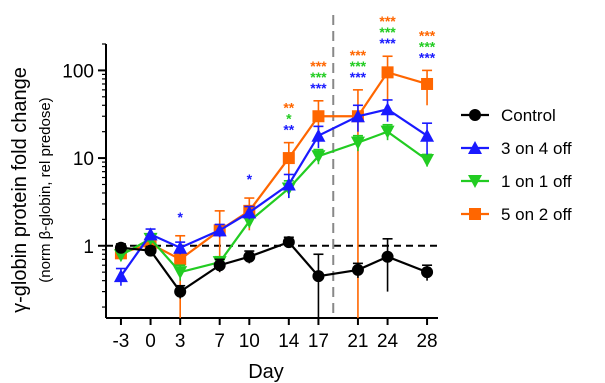  I want to click on x-tick-label: 14, so click(289, 341).